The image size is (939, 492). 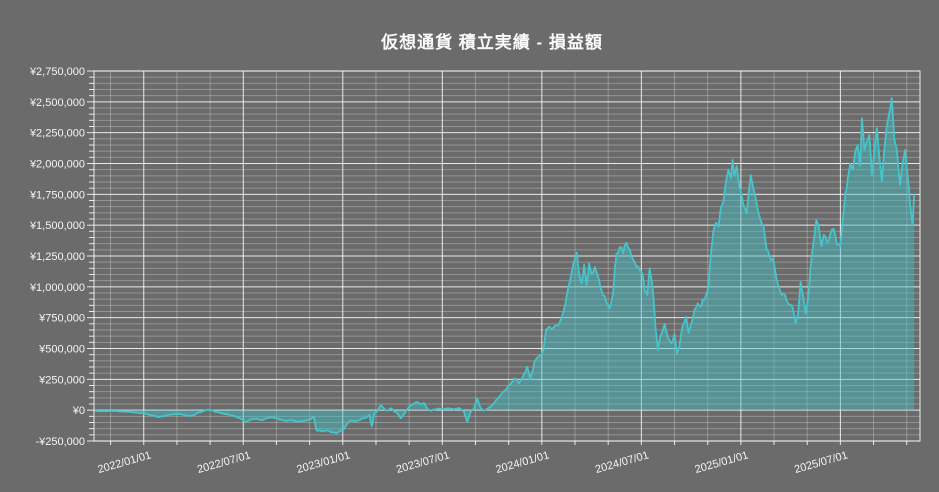 What do you see at coordinates (61, 350) in the screenshot?
I see `y-axis-label: ¥500,000` at bounding box center [61, 350].